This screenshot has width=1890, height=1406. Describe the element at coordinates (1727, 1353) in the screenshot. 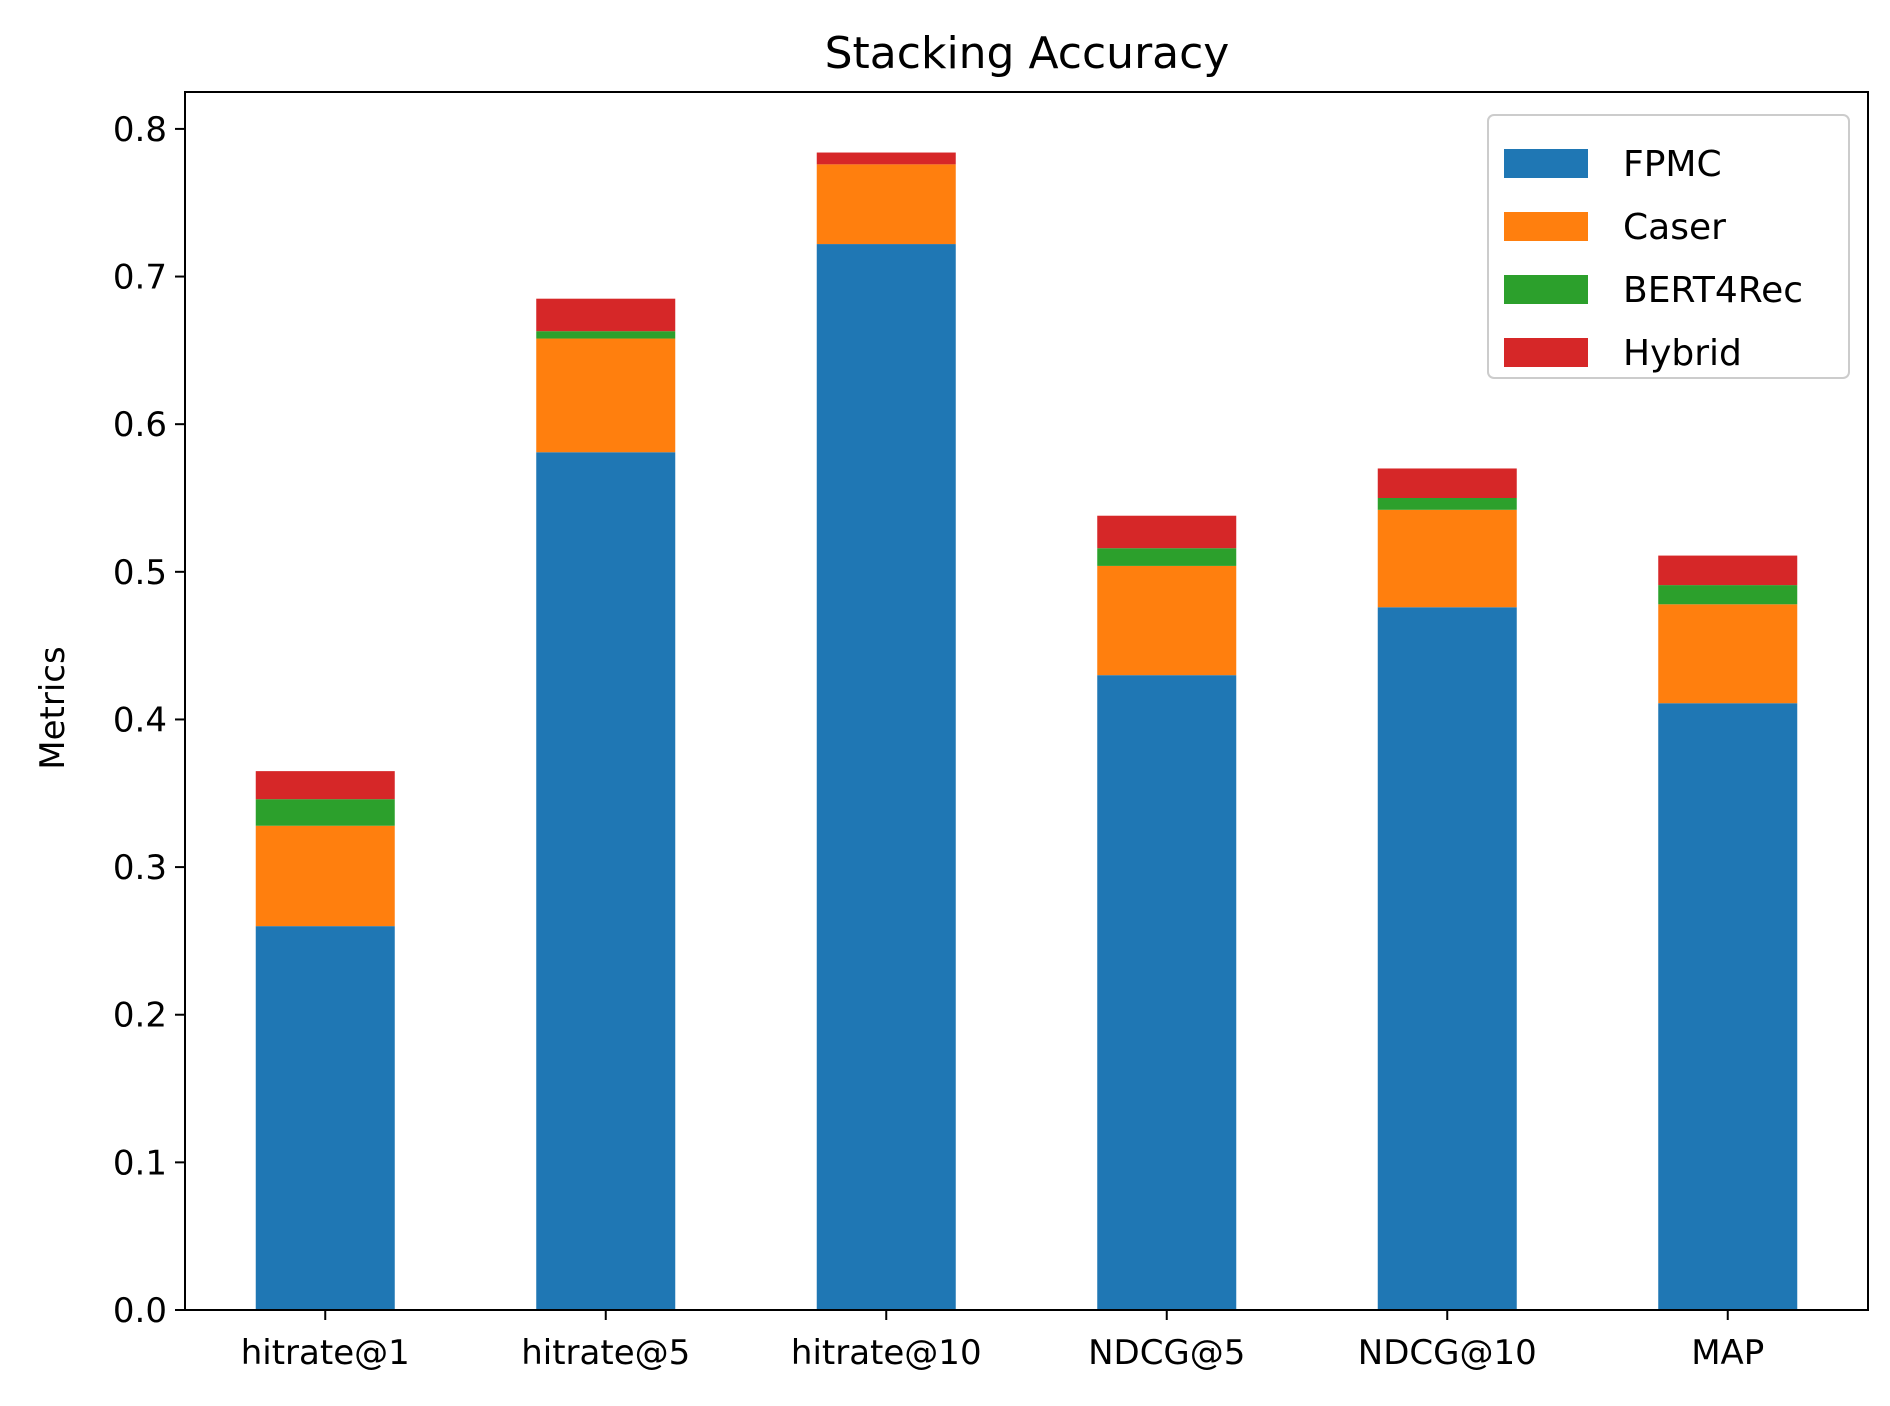

I see `x-tick-label: MAP` at that location.